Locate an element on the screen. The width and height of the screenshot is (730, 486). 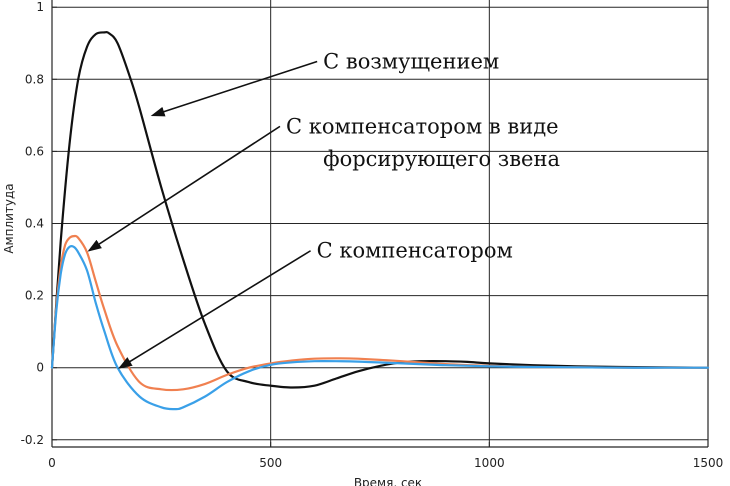
annotation-text: форсирующего звена is located at coordinates (441, 159).